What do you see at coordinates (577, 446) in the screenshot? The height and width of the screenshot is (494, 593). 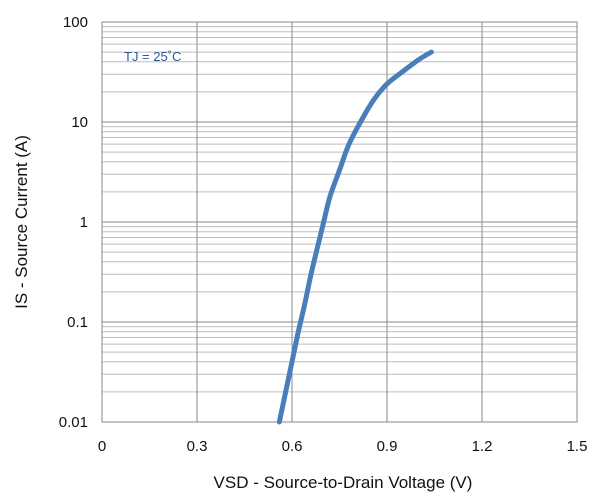 I see `x-tick-label: 1.5` at bounding box center [577, 446].